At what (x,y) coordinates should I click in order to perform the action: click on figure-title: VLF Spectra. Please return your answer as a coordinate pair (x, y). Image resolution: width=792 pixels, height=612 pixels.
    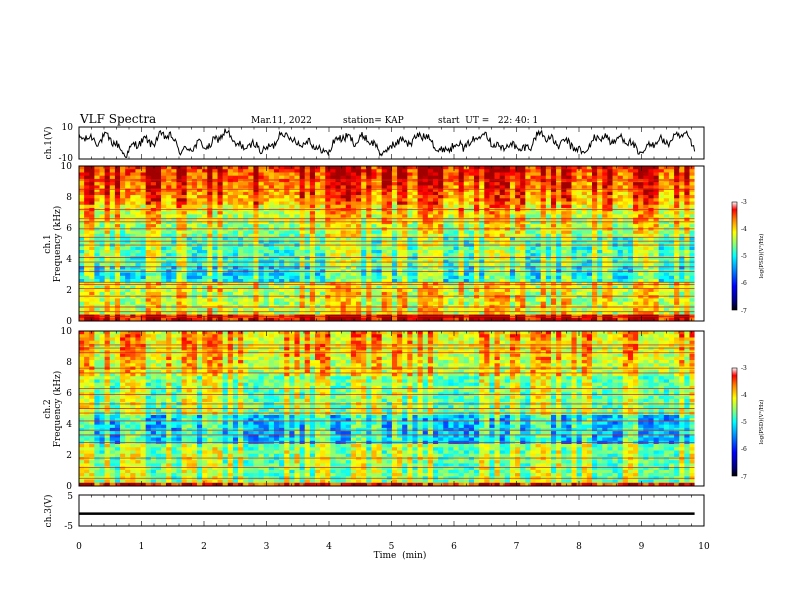
    Looking at the image, I should click on (117, 119).